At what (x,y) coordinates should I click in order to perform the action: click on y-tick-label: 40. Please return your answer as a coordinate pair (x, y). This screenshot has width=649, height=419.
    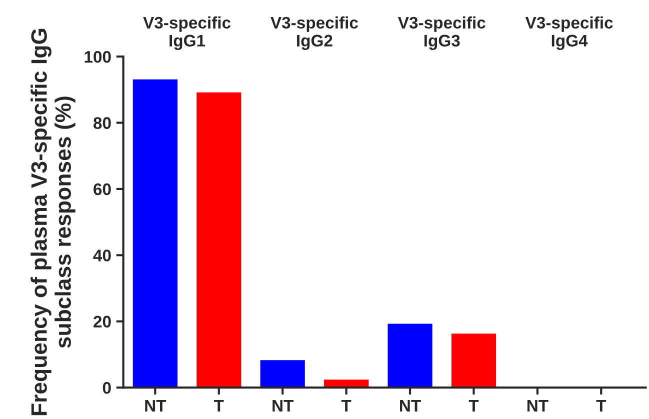
    Looking at the image, I should click on (102, 256).